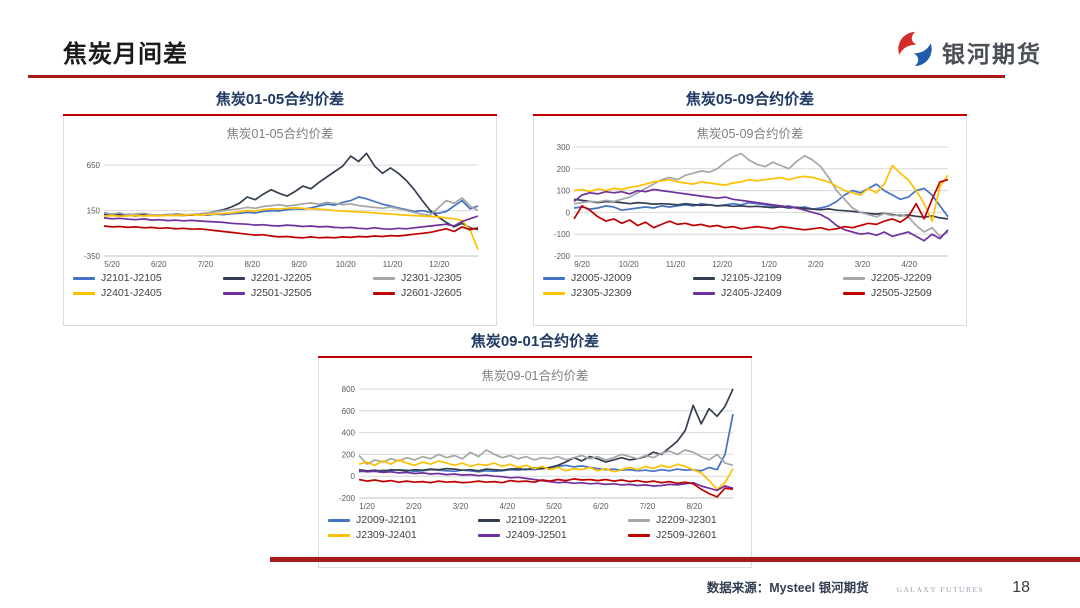  What do you see at coordinates (909, 264) in the screenshot?
I see `svg-text: 4/20` at bounding box center [909, 264].